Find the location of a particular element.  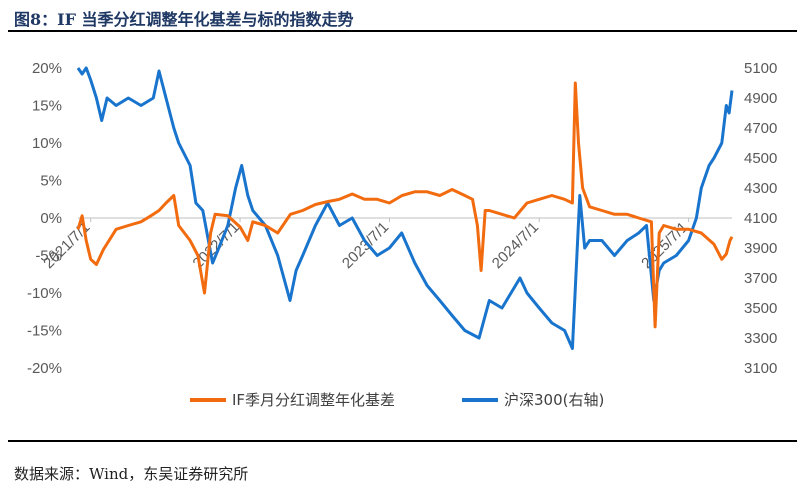

right-tick-label: 4300 is located at coordinates (760, 188).